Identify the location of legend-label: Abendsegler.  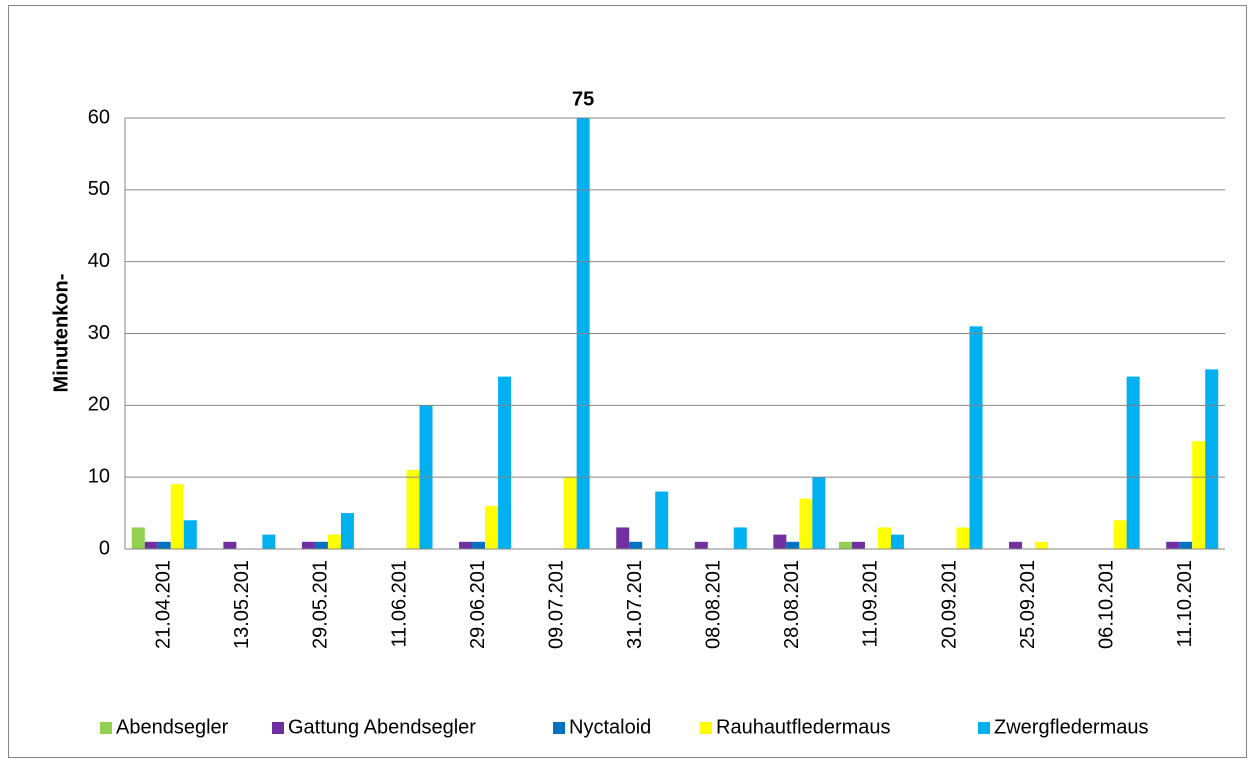
(172, 727).